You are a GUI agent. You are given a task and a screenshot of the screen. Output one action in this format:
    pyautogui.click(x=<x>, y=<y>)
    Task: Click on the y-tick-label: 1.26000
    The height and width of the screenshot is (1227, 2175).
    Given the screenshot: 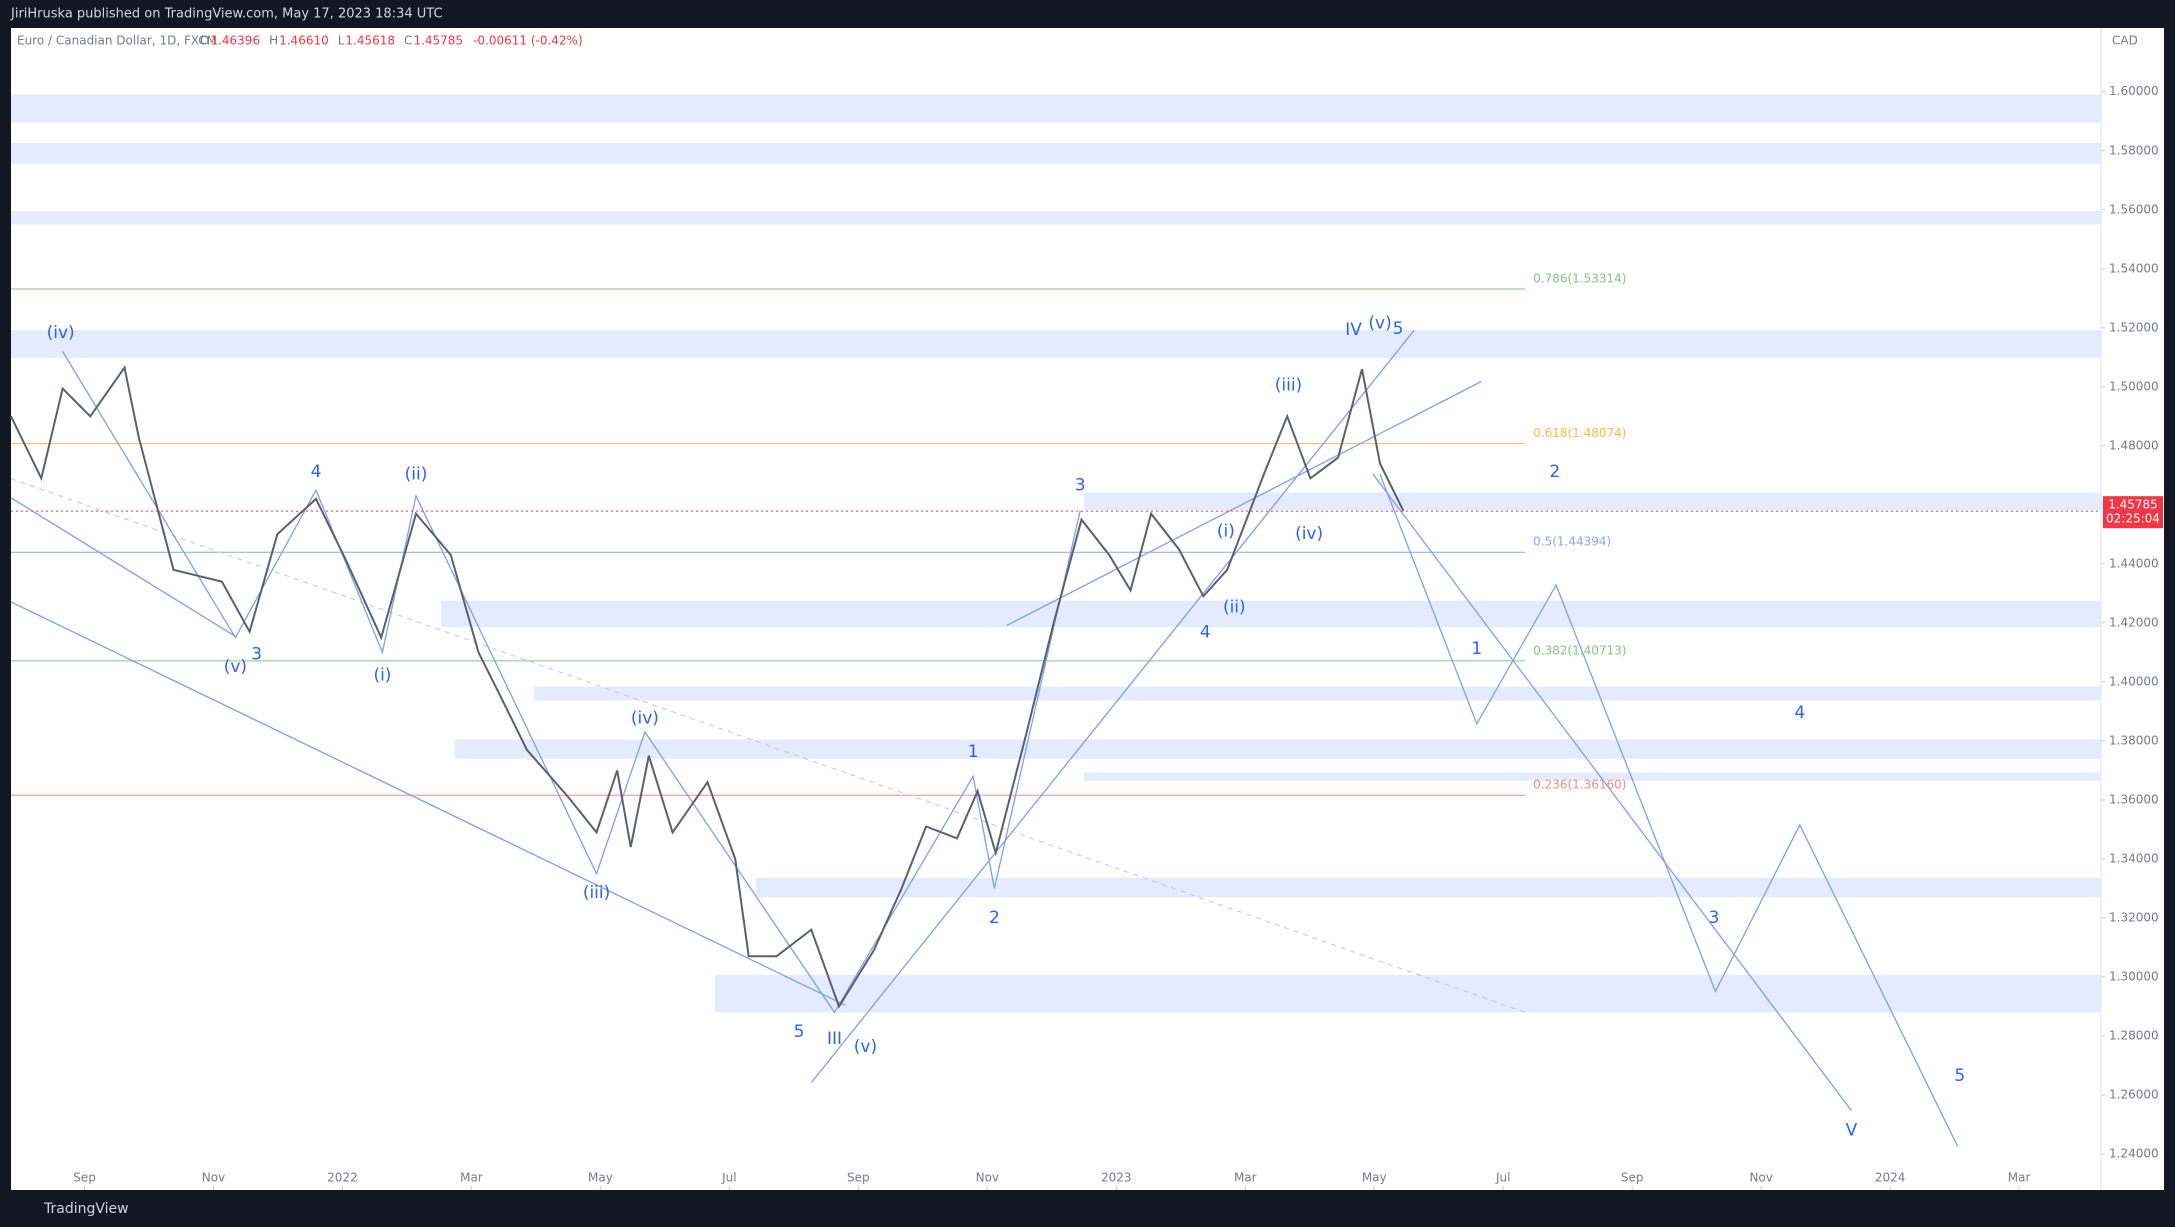 What is the action you would take?
    pyautogui.click(x=2134, y=1094)
    